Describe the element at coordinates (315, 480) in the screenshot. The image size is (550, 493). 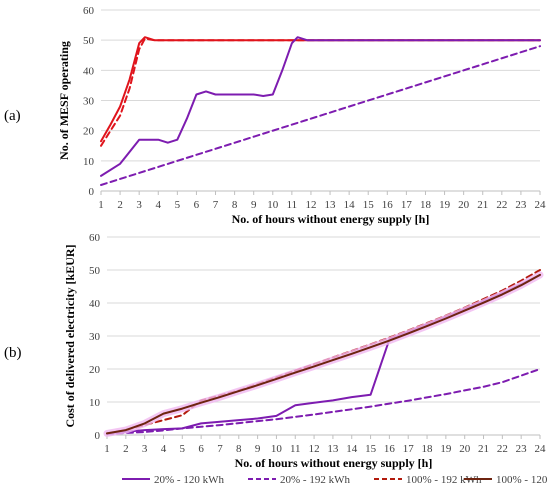
I see `legend-label: 20% - 192 kWh` at that location.